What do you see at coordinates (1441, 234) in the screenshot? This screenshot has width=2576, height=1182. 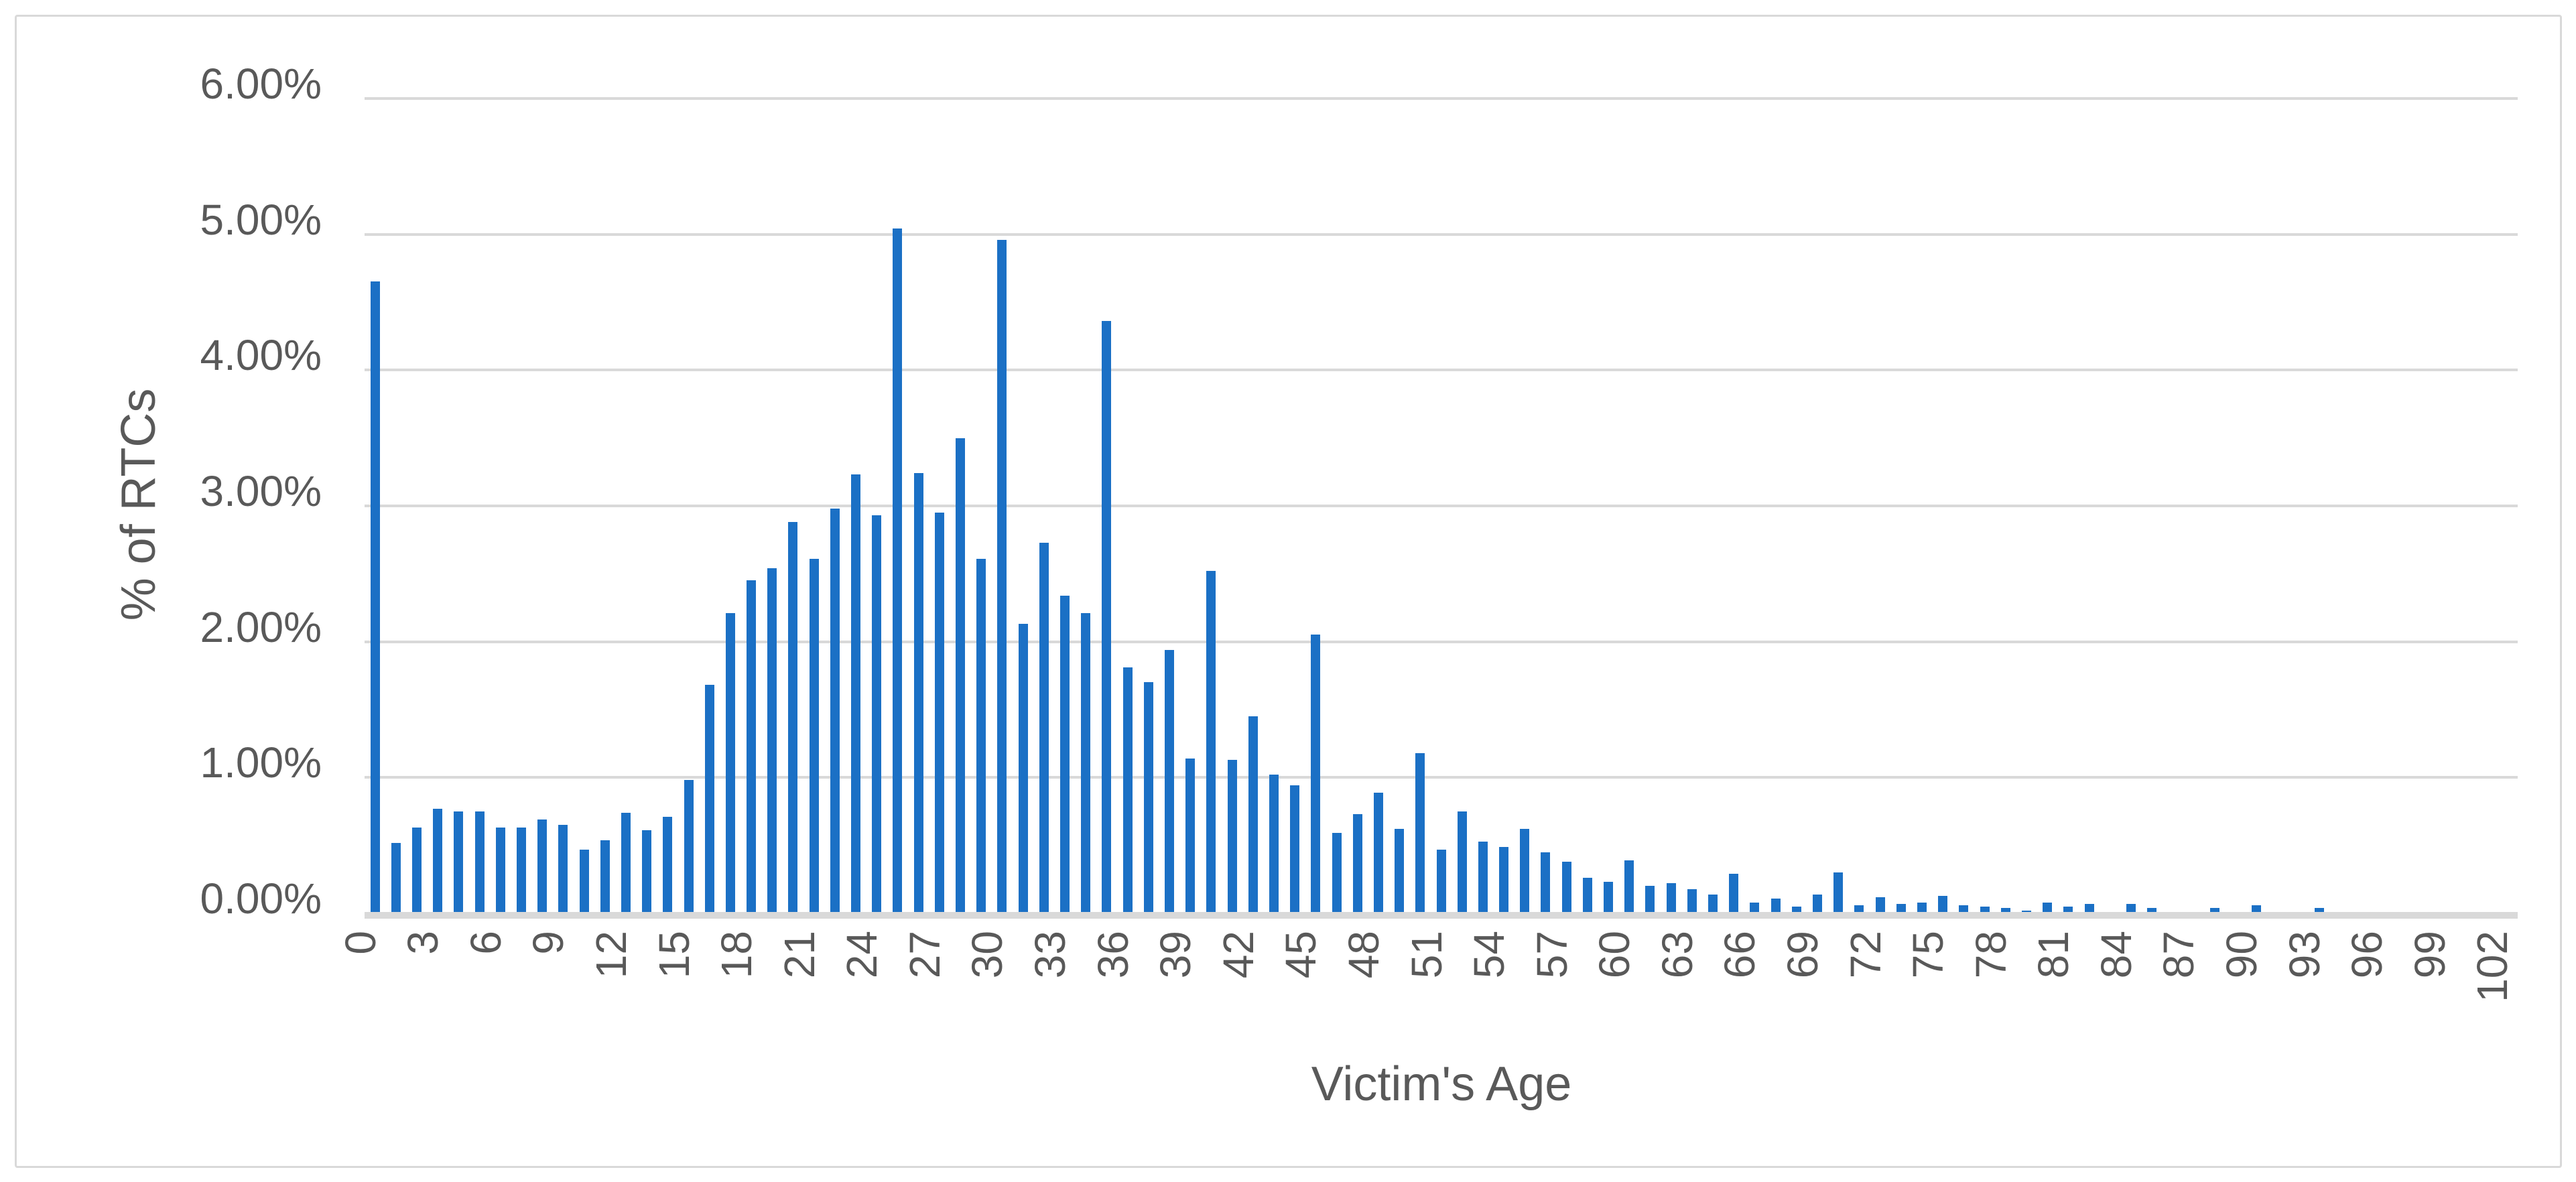 I see `gridline-5.00%` at bounding box center [1441, 234].